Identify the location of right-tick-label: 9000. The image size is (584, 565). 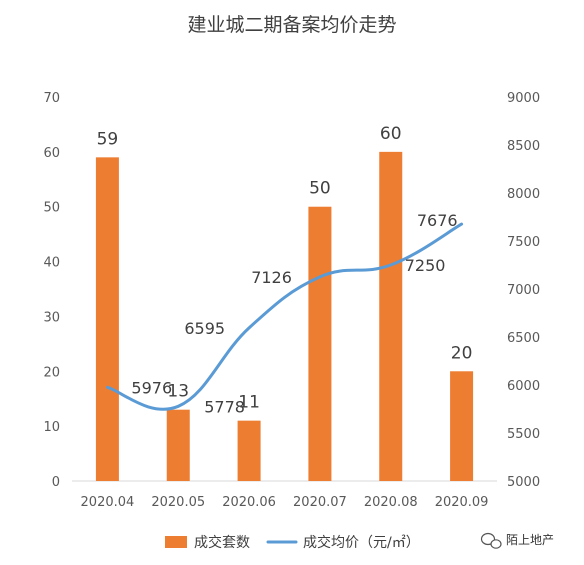
(523, 98).